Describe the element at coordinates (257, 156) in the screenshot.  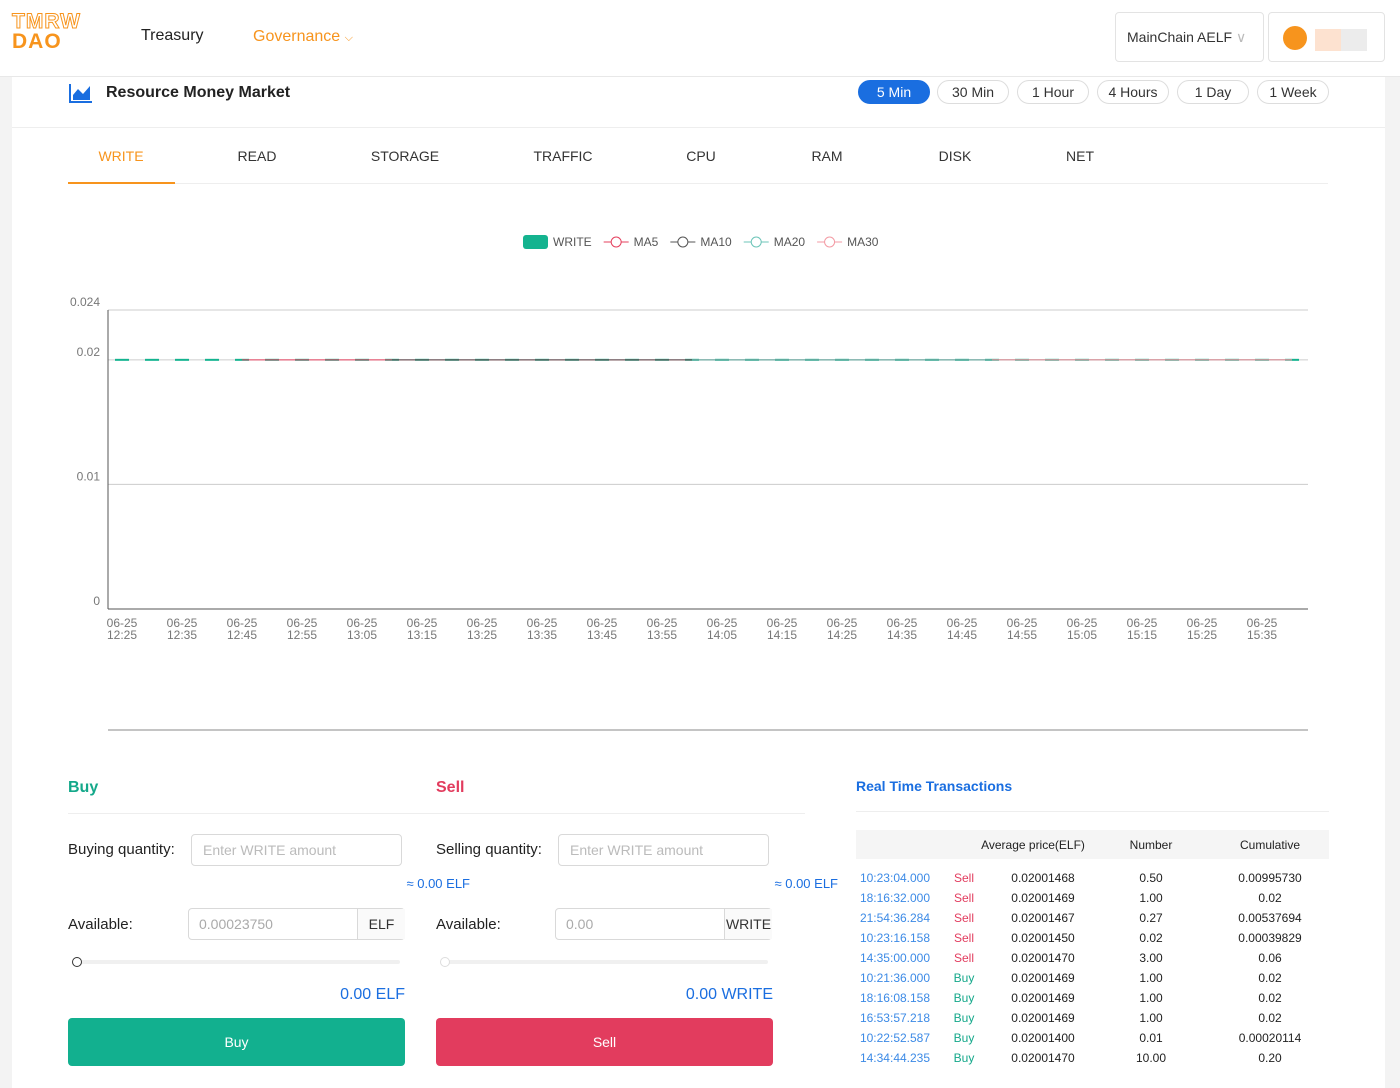
I see `resource-tab: READ` at that location.